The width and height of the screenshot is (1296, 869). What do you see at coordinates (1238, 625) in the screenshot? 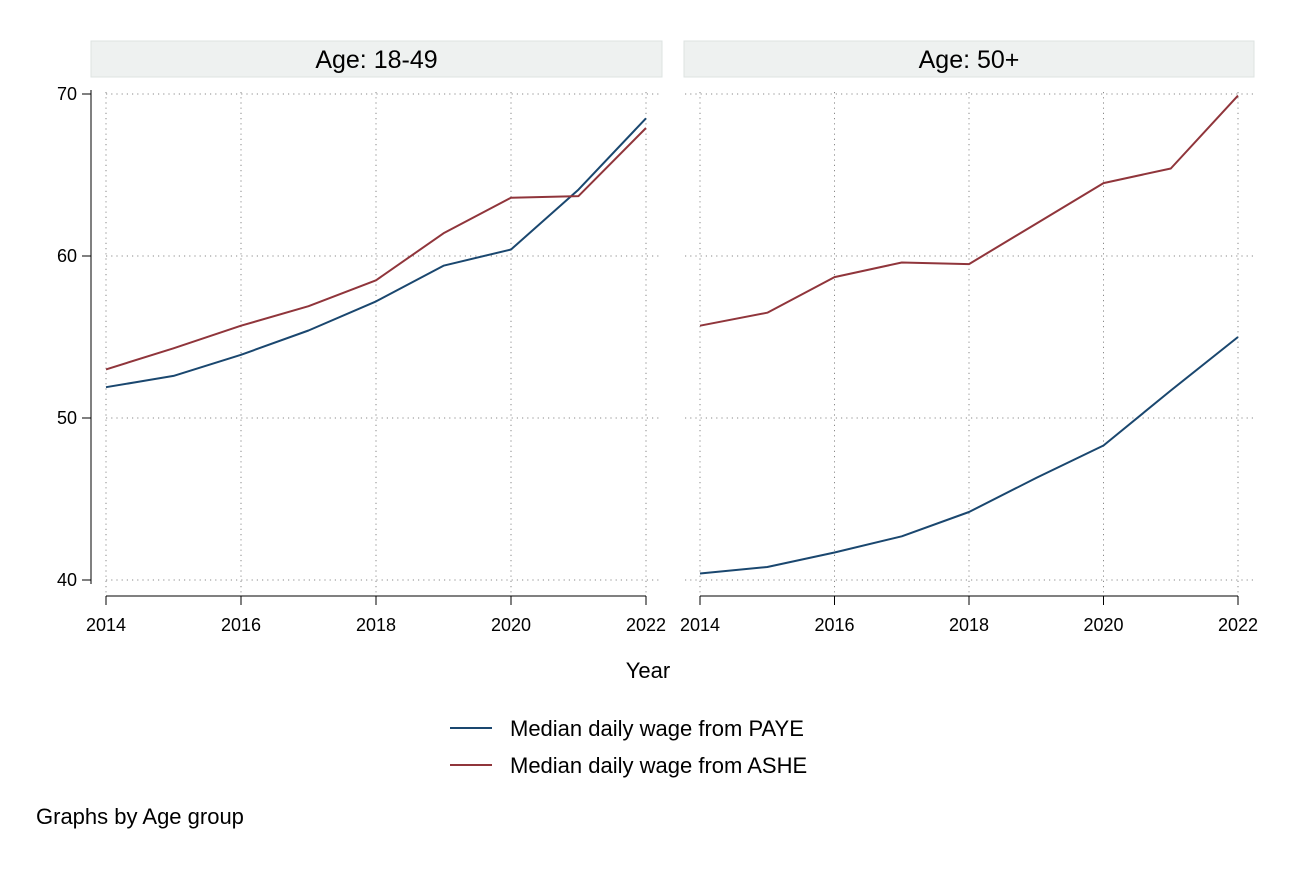
I see `x-tick-label-2-2022: 2022` at bounding box center [1238, 625].